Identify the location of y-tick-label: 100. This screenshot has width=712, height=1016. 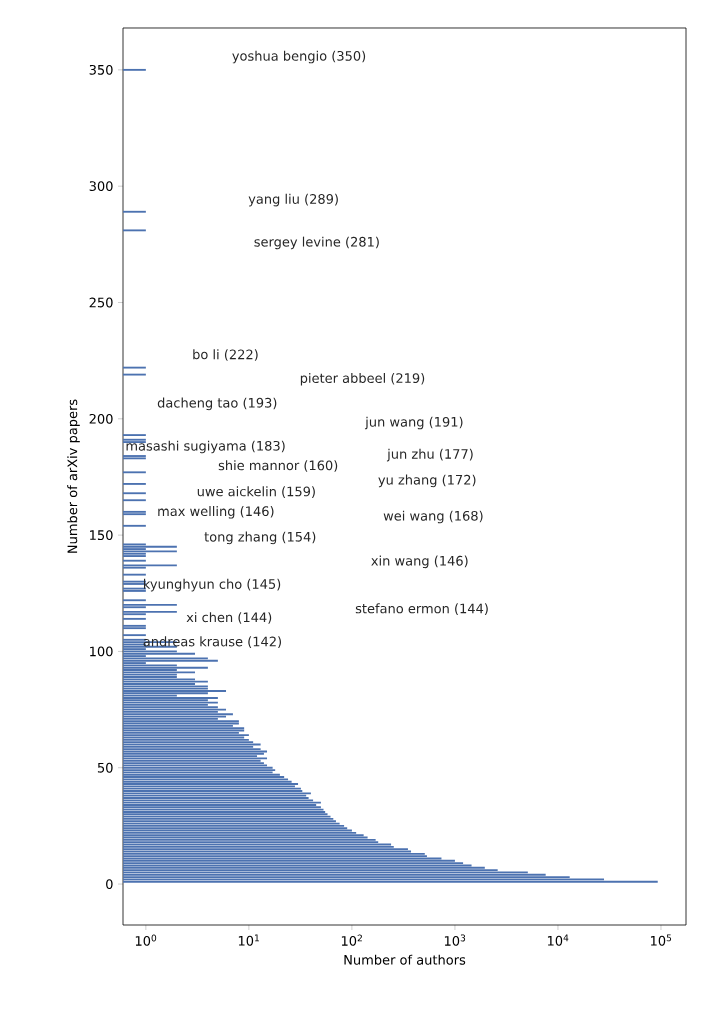
(101, 651).